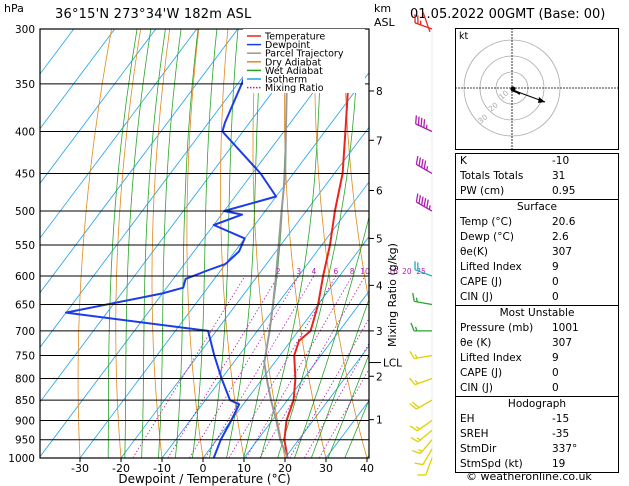 Image resolution: width=629 pixels, height=486 pixels. What do you see at coordinates (509, 282) in the screenshot?
I see `surface-row: CAPE (J) 0` at bounding box center [509, 282].